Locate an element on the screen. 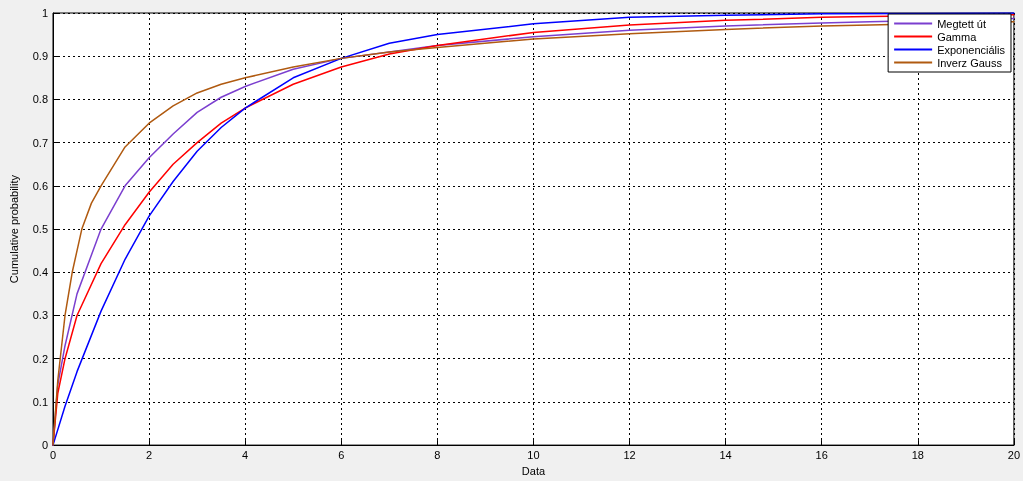 The width and height of the screenshot is (1023, 481). x-tick-label: 20 is located at coordinates (1014, 454).